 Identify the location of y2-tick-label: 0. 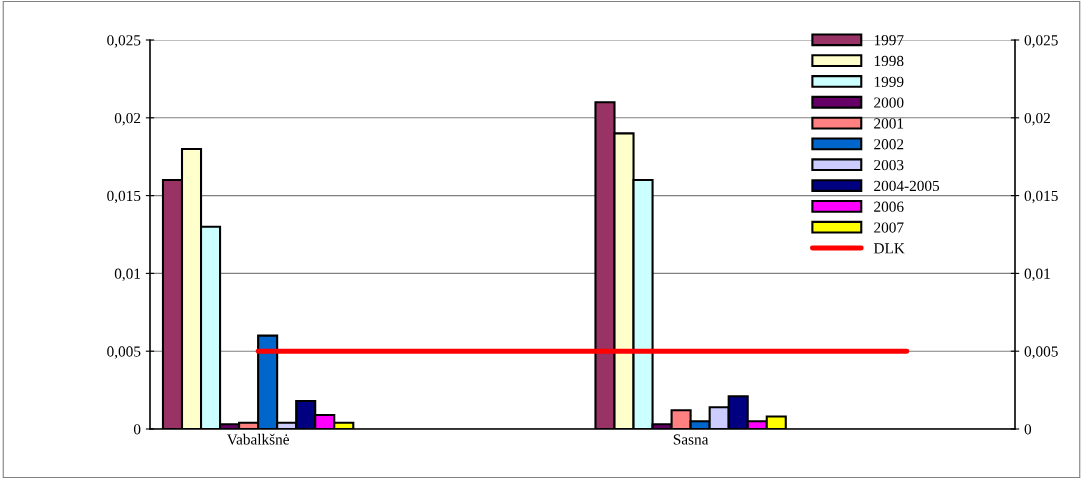
(1028, 429).